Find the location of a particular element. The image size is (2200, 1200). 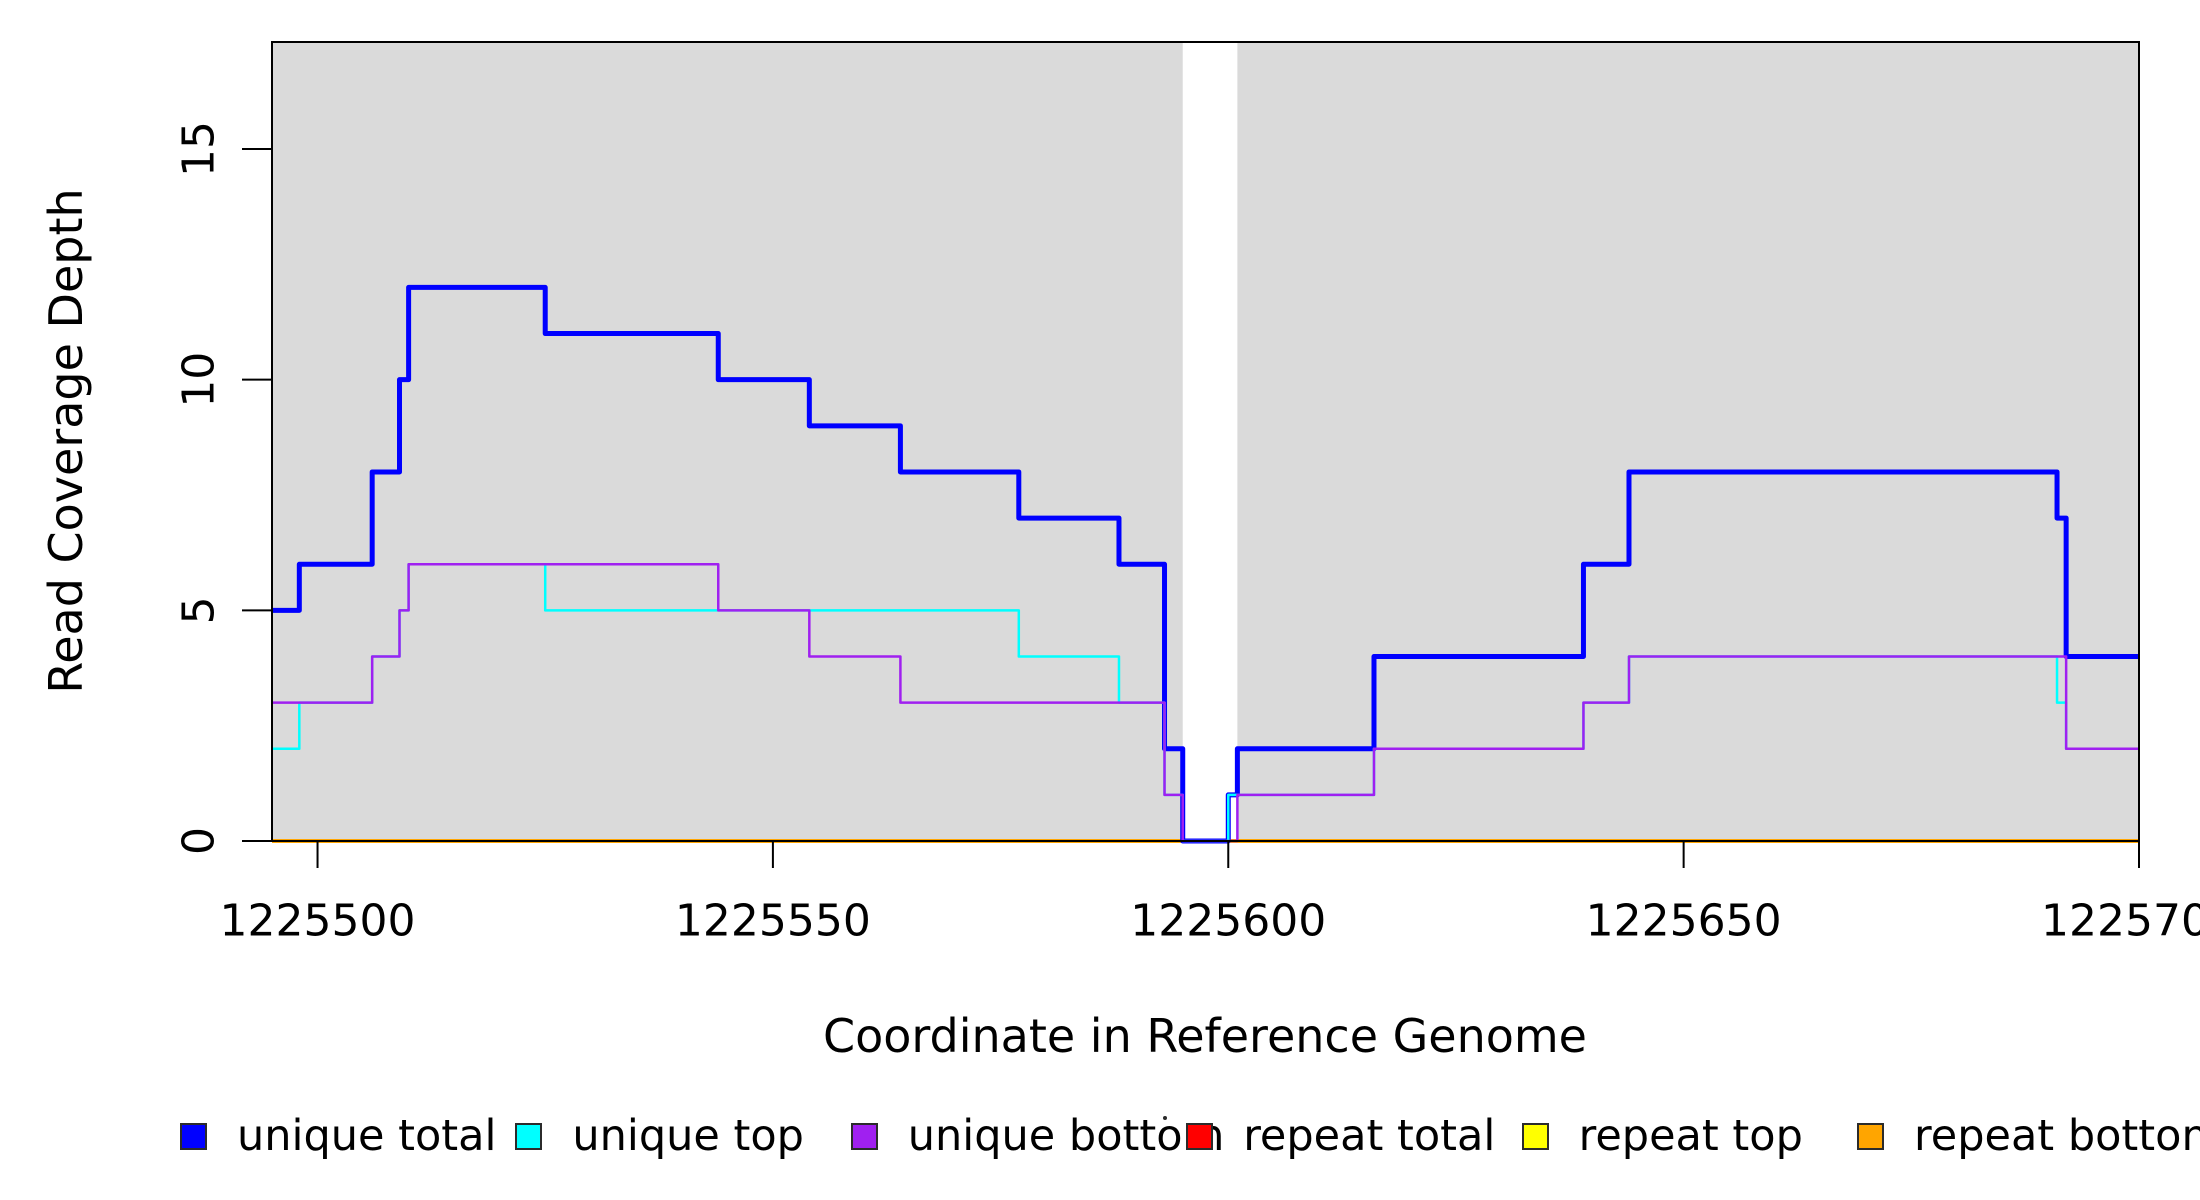

legend-label: unique total is located at coordinates (367, 1136).